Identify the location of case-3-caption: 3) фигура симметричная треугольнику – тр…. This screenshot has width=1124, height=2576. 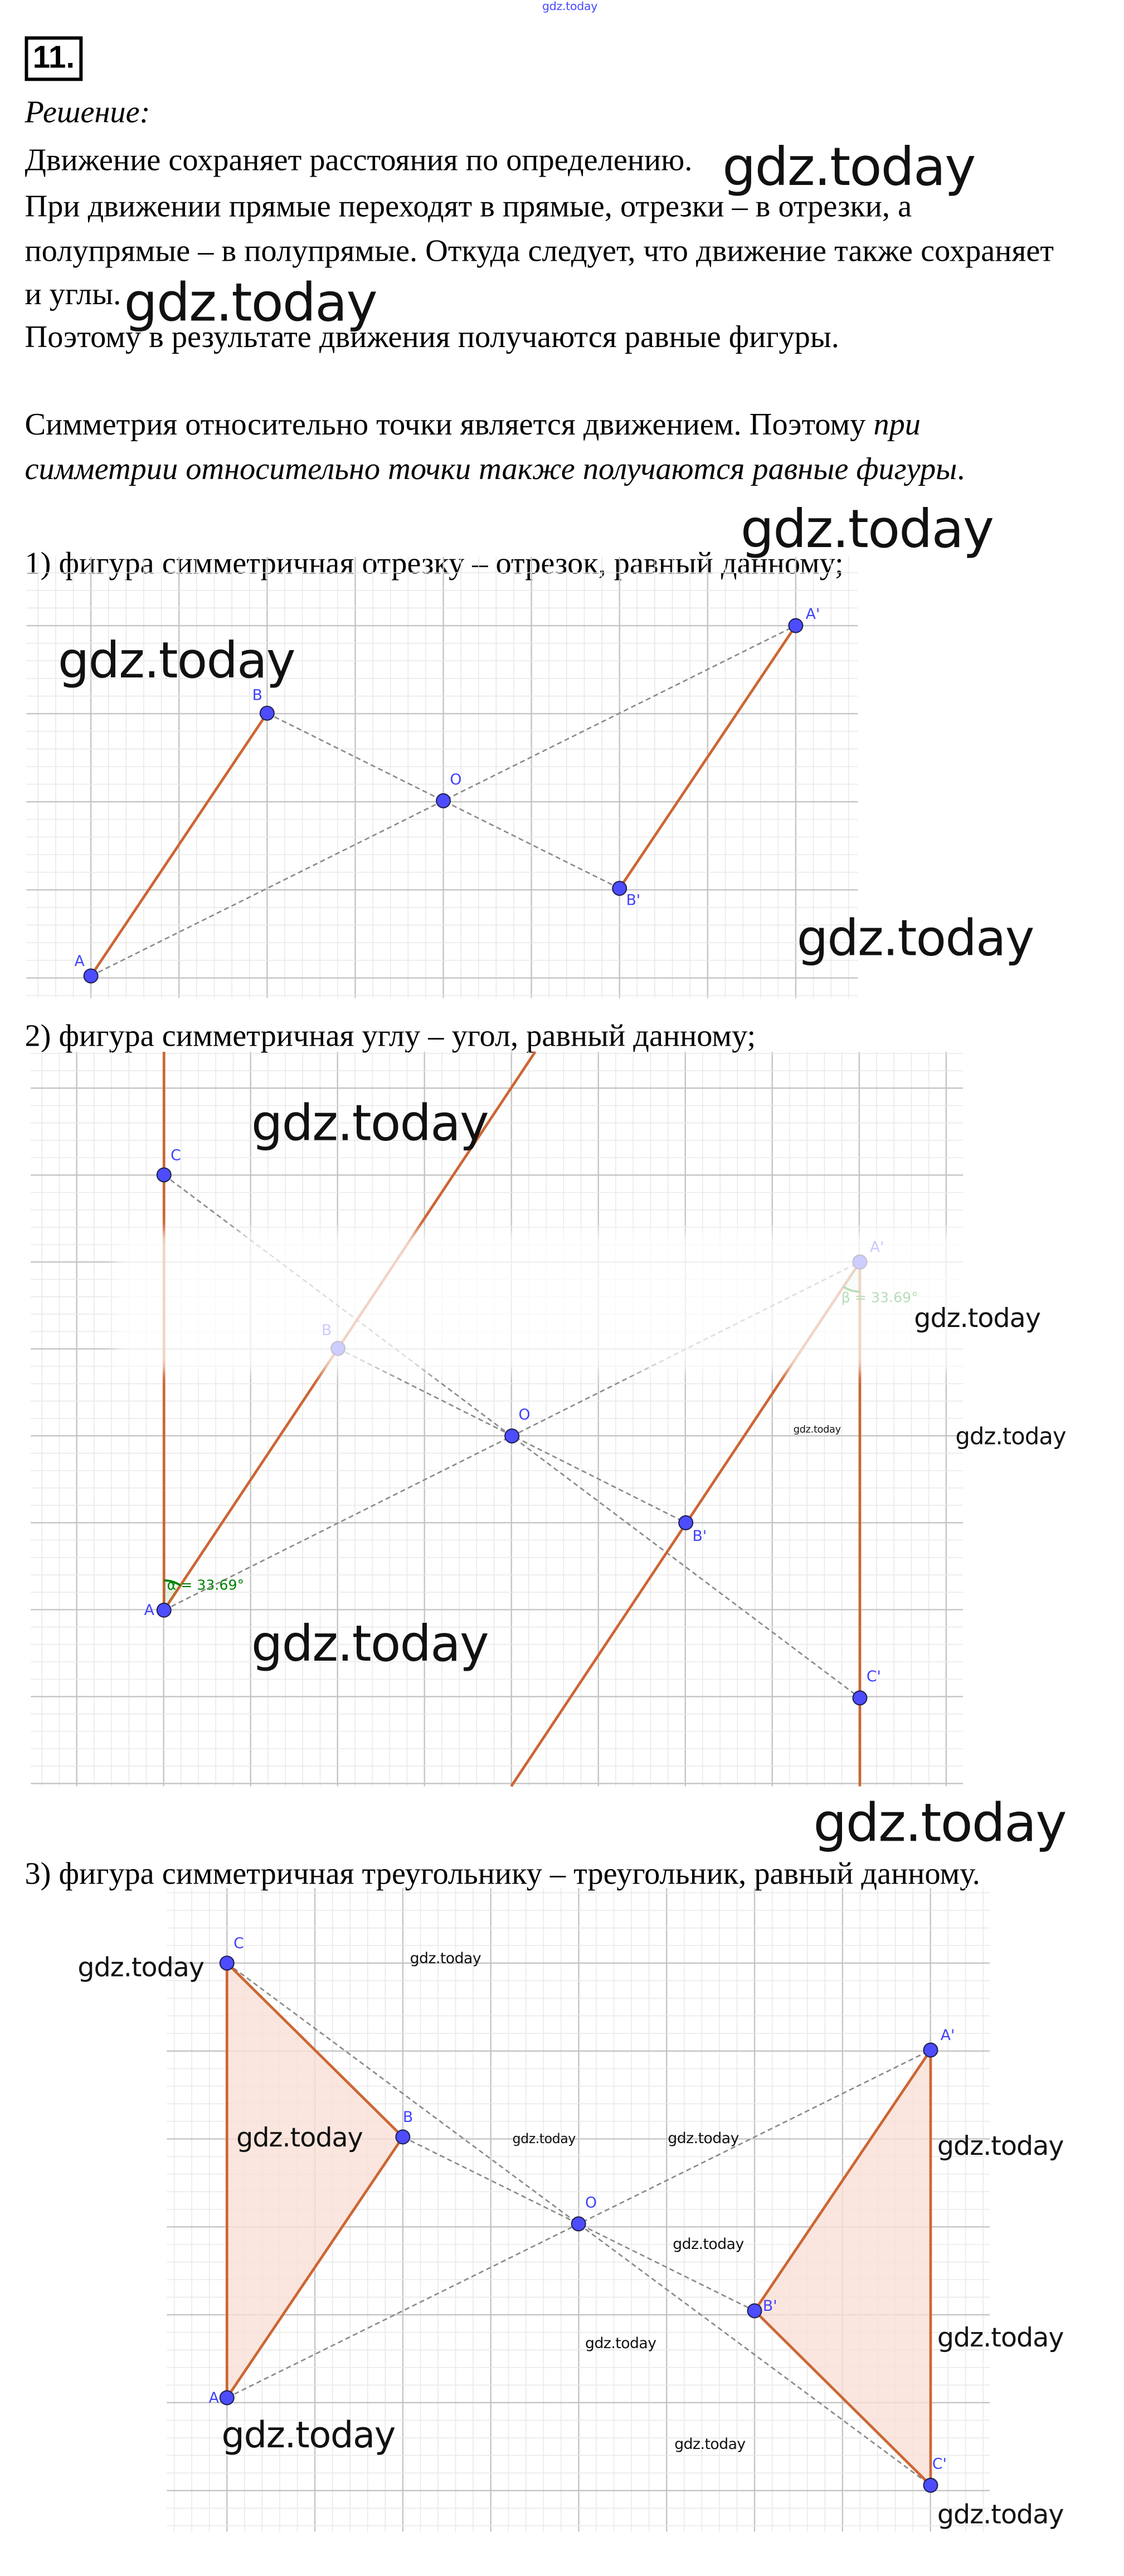
(502, 1874).